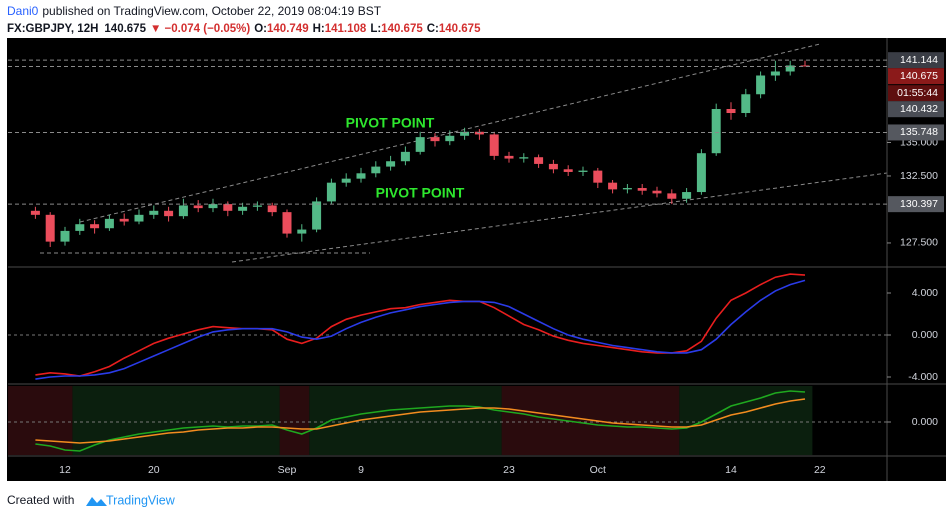  I want to click on ohlc-label: H:, so click(319, 29).